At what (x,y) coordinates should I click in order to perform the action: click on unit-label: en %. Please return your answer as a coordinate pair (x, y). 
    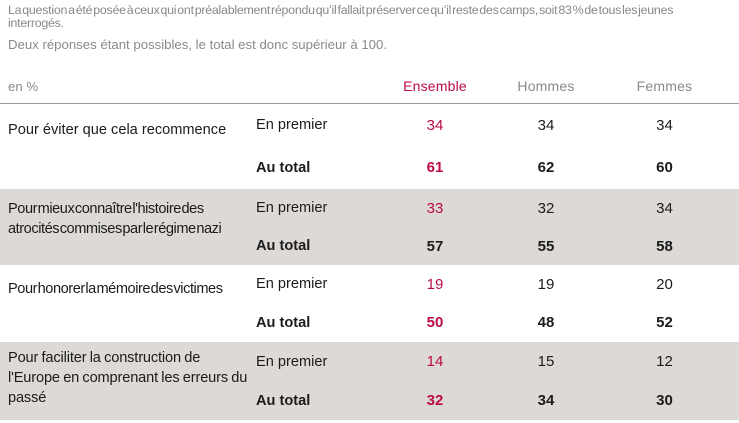
    Looking at the image, I should click on (23, 86).